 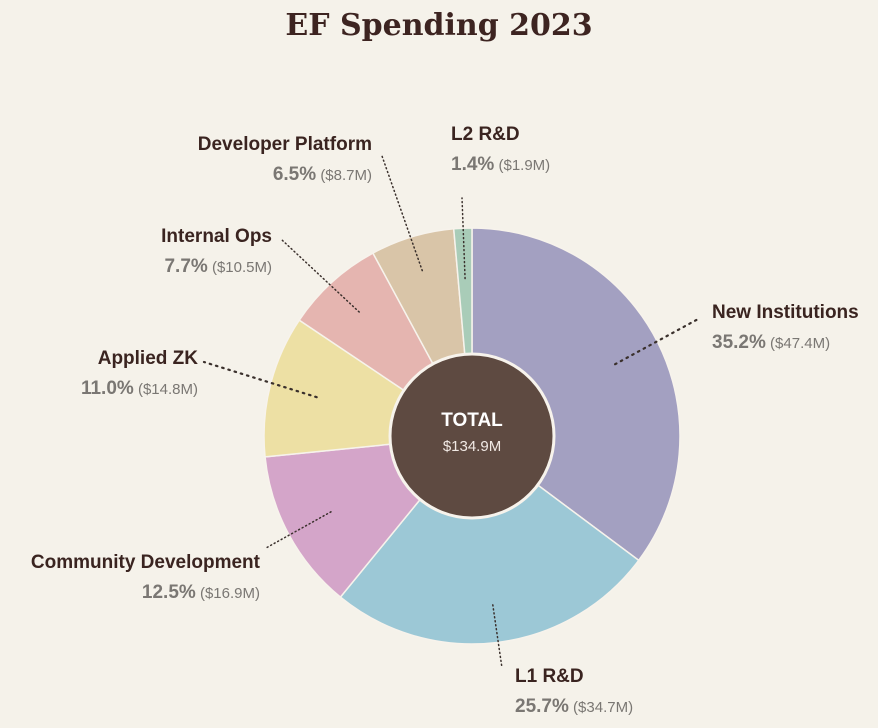 What do you see at coordinates (603, 707) in the screenshot?
I see `slice-amount: ($34.7M)` at bounding box center [603, 707].